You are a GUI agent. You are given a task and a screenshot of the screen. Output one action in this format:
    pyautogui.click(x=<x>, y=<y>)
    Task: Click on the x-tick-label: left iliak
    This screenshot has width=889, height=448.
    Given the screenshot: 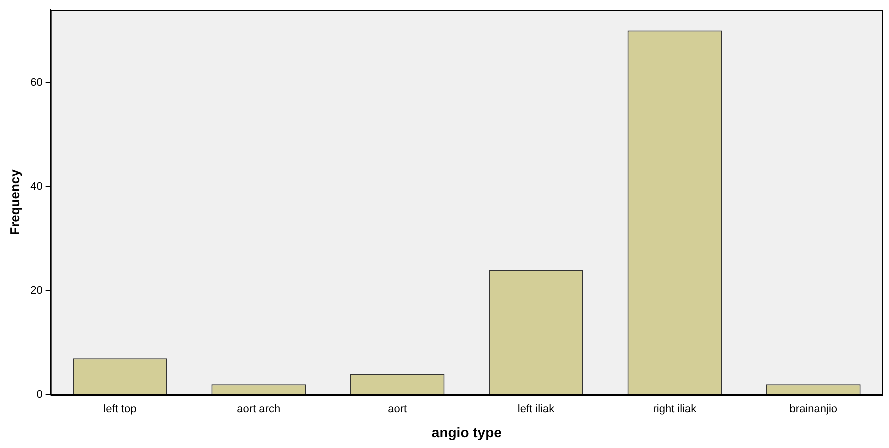 What is the action you would take?
    pyautogui.click(x=537, y=410)
    